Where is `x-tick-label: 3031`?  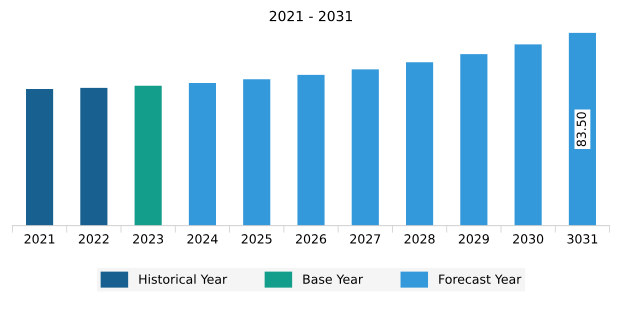 x-tick-label: 3031 is located at coordinates (582, 239).